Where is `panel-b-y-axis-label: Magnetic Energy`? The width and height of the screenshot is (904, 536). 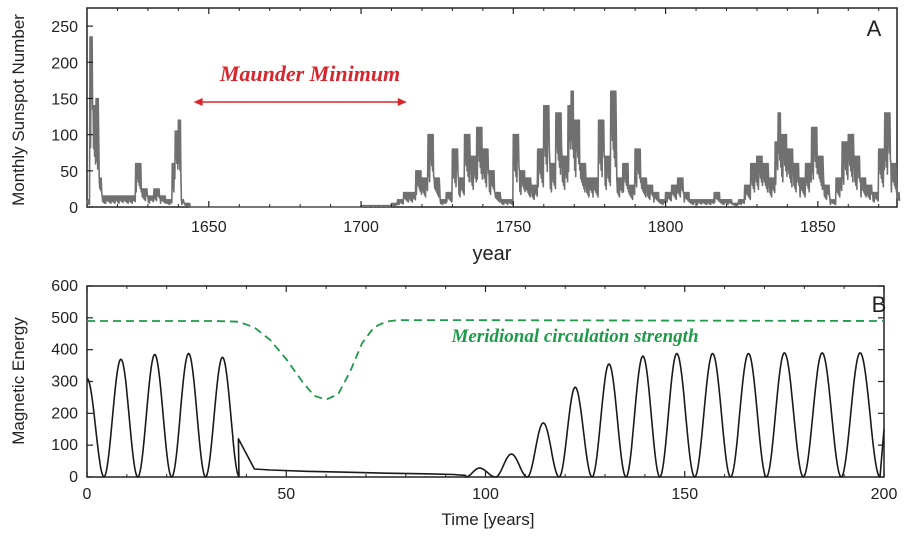
panel-b-y-axis-label: Magnetic Energy is located at coordinates (18, 381).